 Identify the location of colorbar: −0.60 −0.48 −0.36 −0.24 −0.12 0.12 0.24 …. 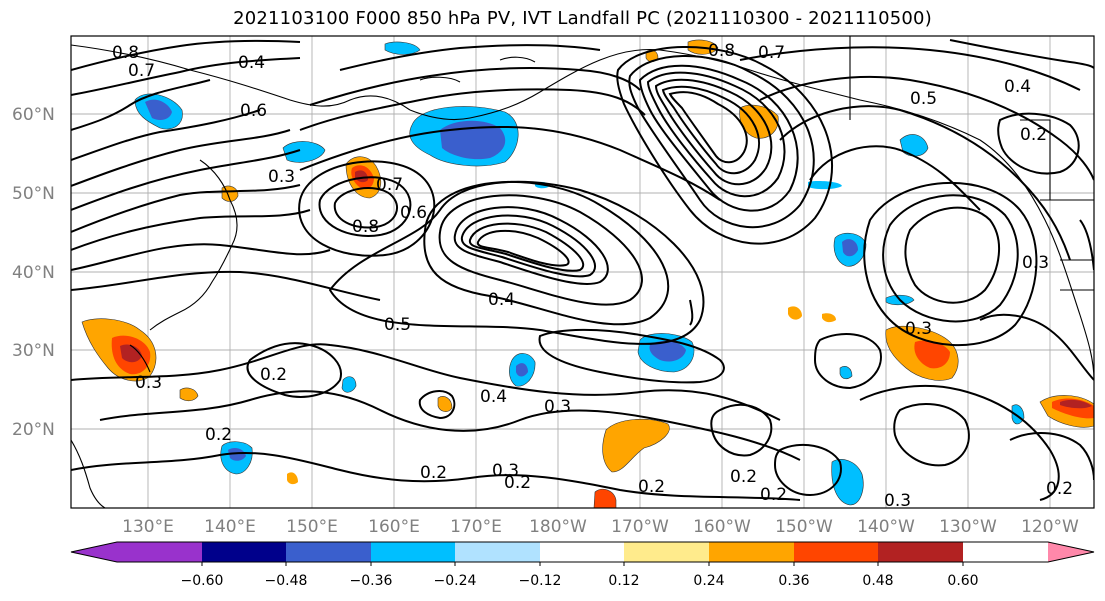
(582, 565).